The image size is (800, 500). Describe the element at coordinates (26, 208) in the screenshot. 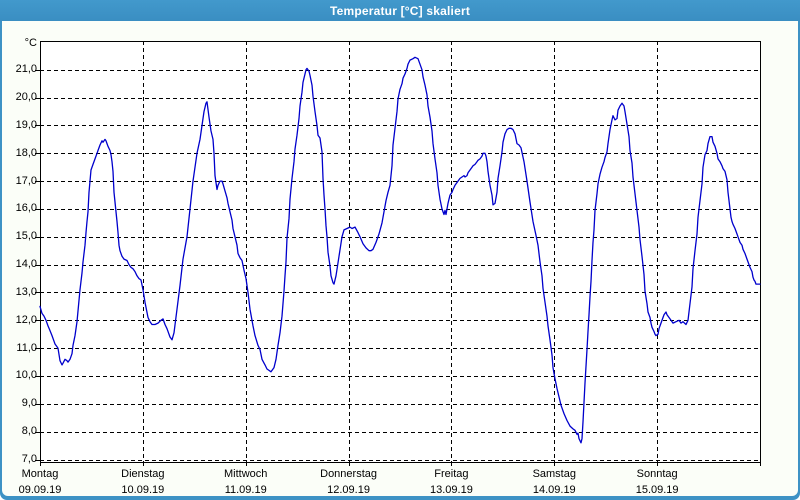

I see `y-tick-label: 16,0` at that location.